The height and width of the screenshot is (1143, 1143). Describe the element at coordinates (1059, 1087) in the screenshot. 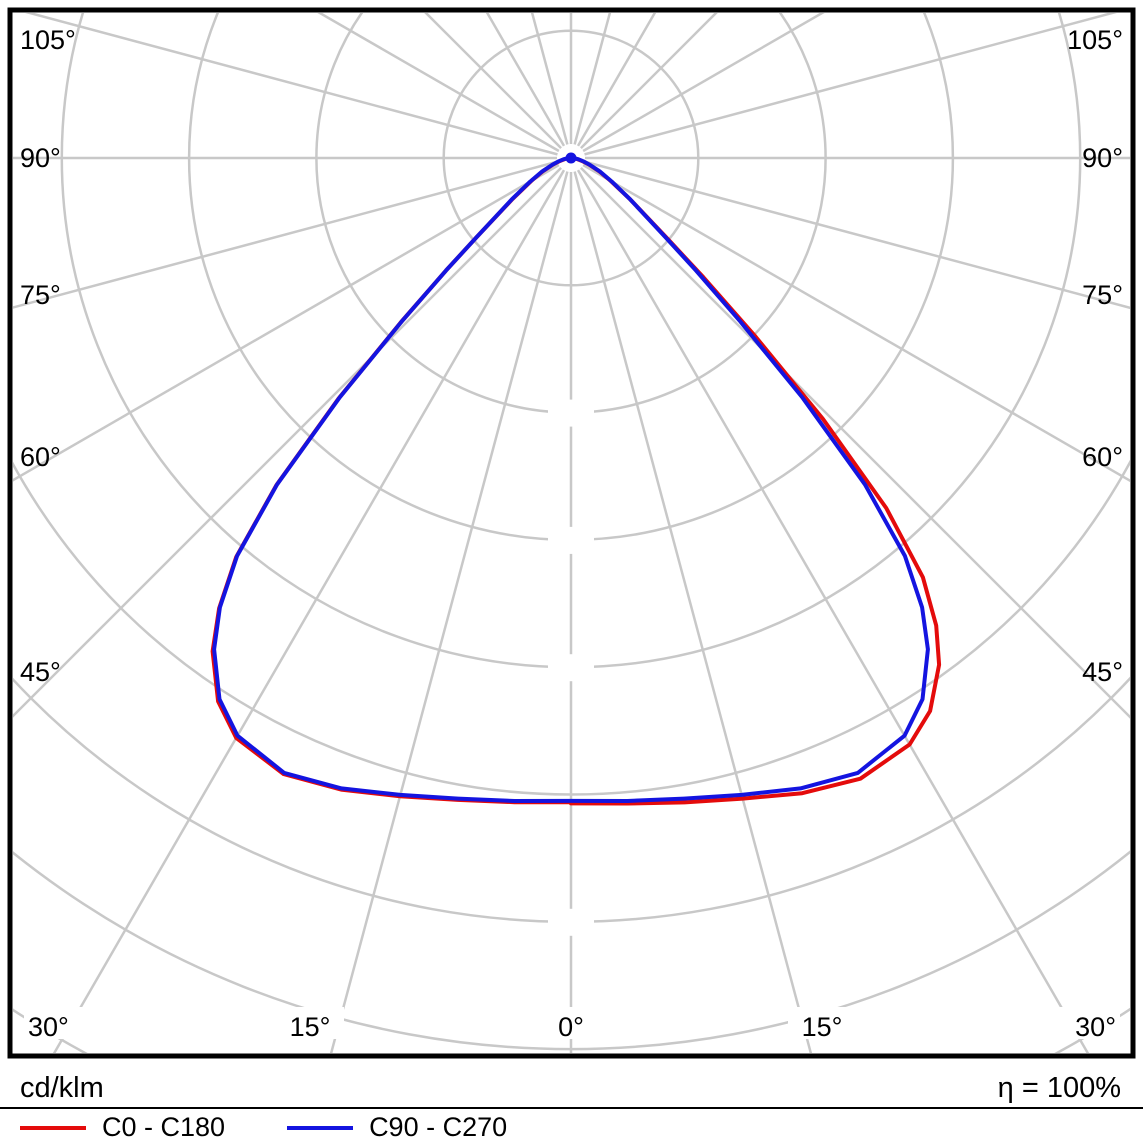

I see `efficiency-label: η = 100%` at that location.